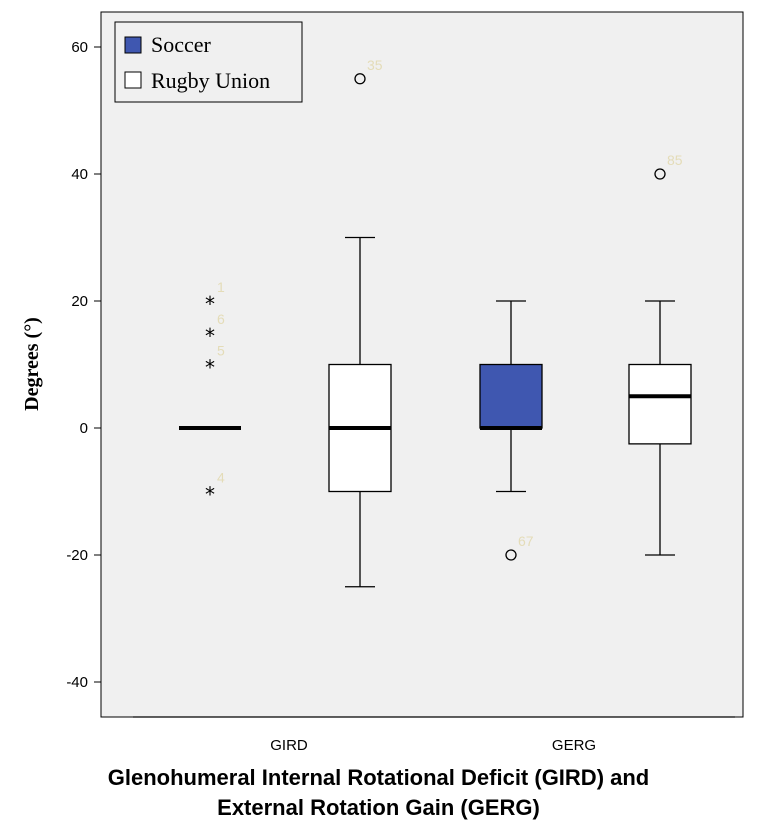 This screenshot has width=757, height=827. I want to click on outlier-label: 1, so click(221, 287).